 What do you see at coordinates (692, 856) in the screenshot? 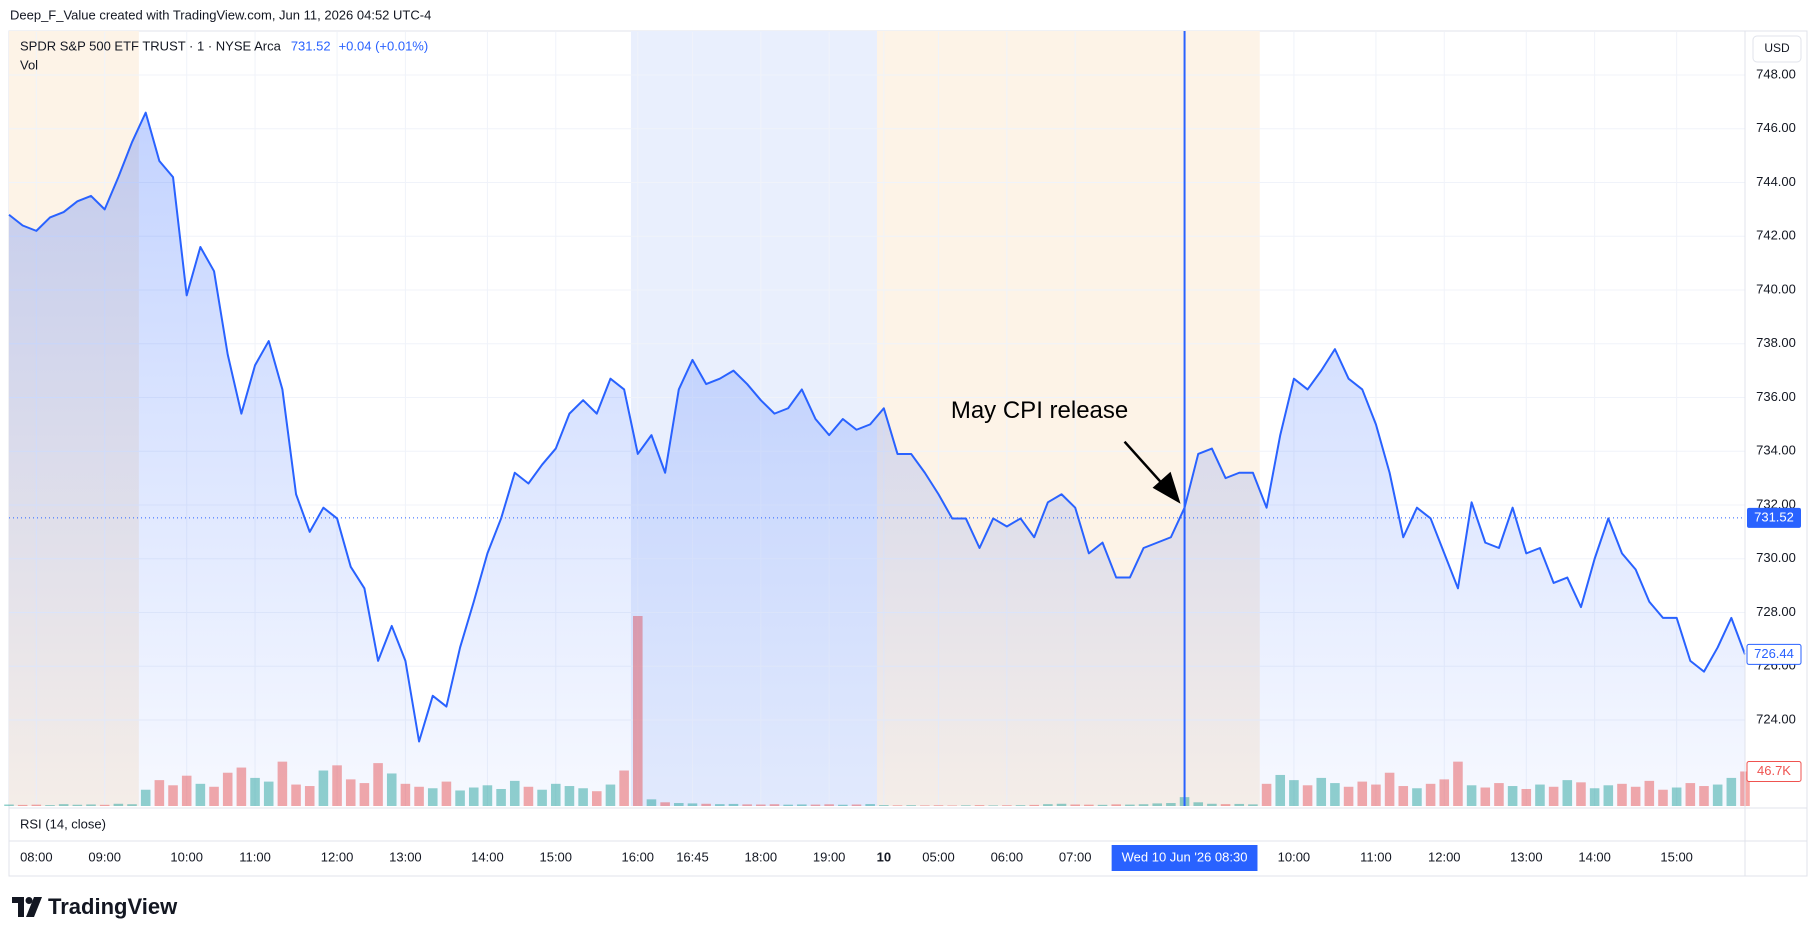
I see `x-tick-label: 16:45` at bounding box center [692, 856].